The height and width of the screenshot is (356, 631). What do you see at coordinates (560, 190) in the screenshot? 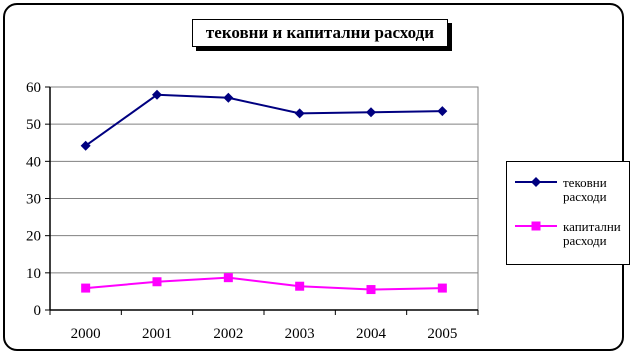
I see `legend-item-current: тековни расходи` at bounding box center [560, 190].